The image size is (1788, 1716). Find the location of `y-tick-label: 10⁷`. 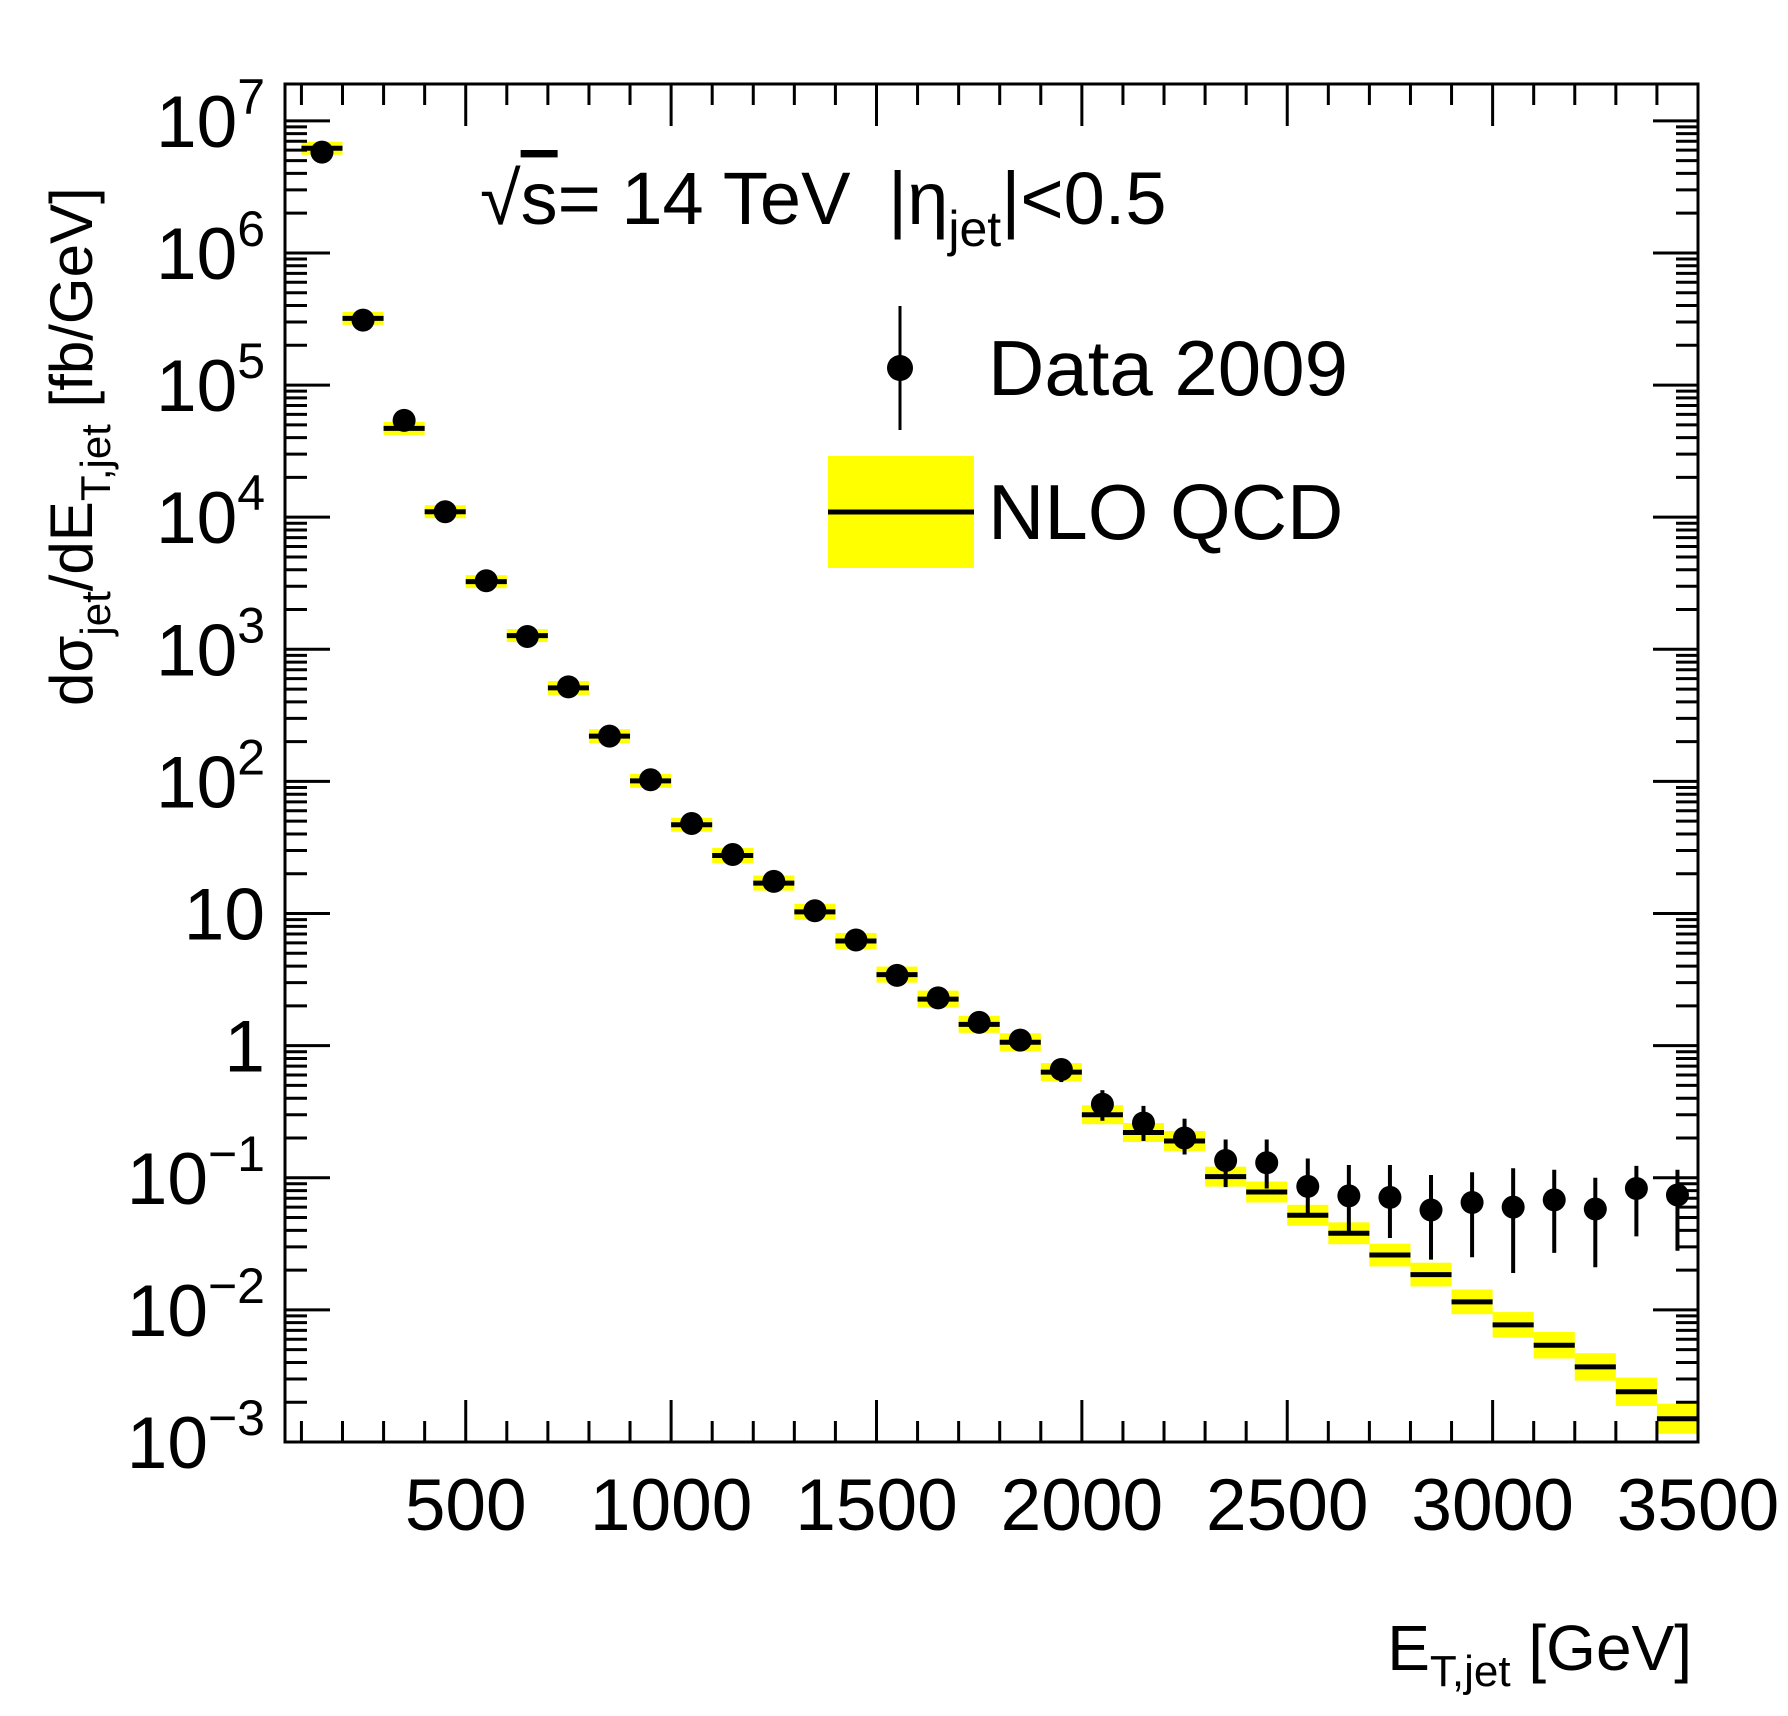

y-tick-label: 10⁷ is located at coordinates (210, 116).